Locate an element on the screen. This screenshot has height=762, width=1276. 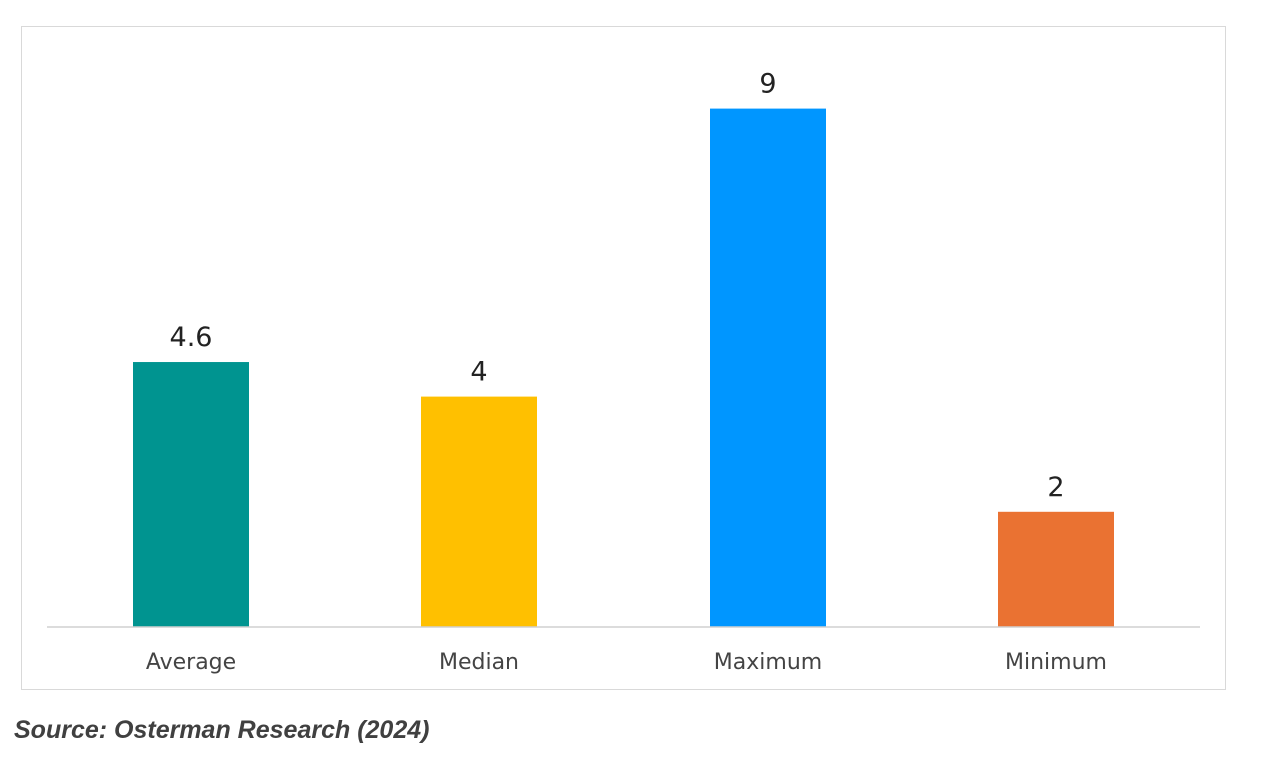
category-label-minimum: Minimum is located at coordinates (1056, 662).